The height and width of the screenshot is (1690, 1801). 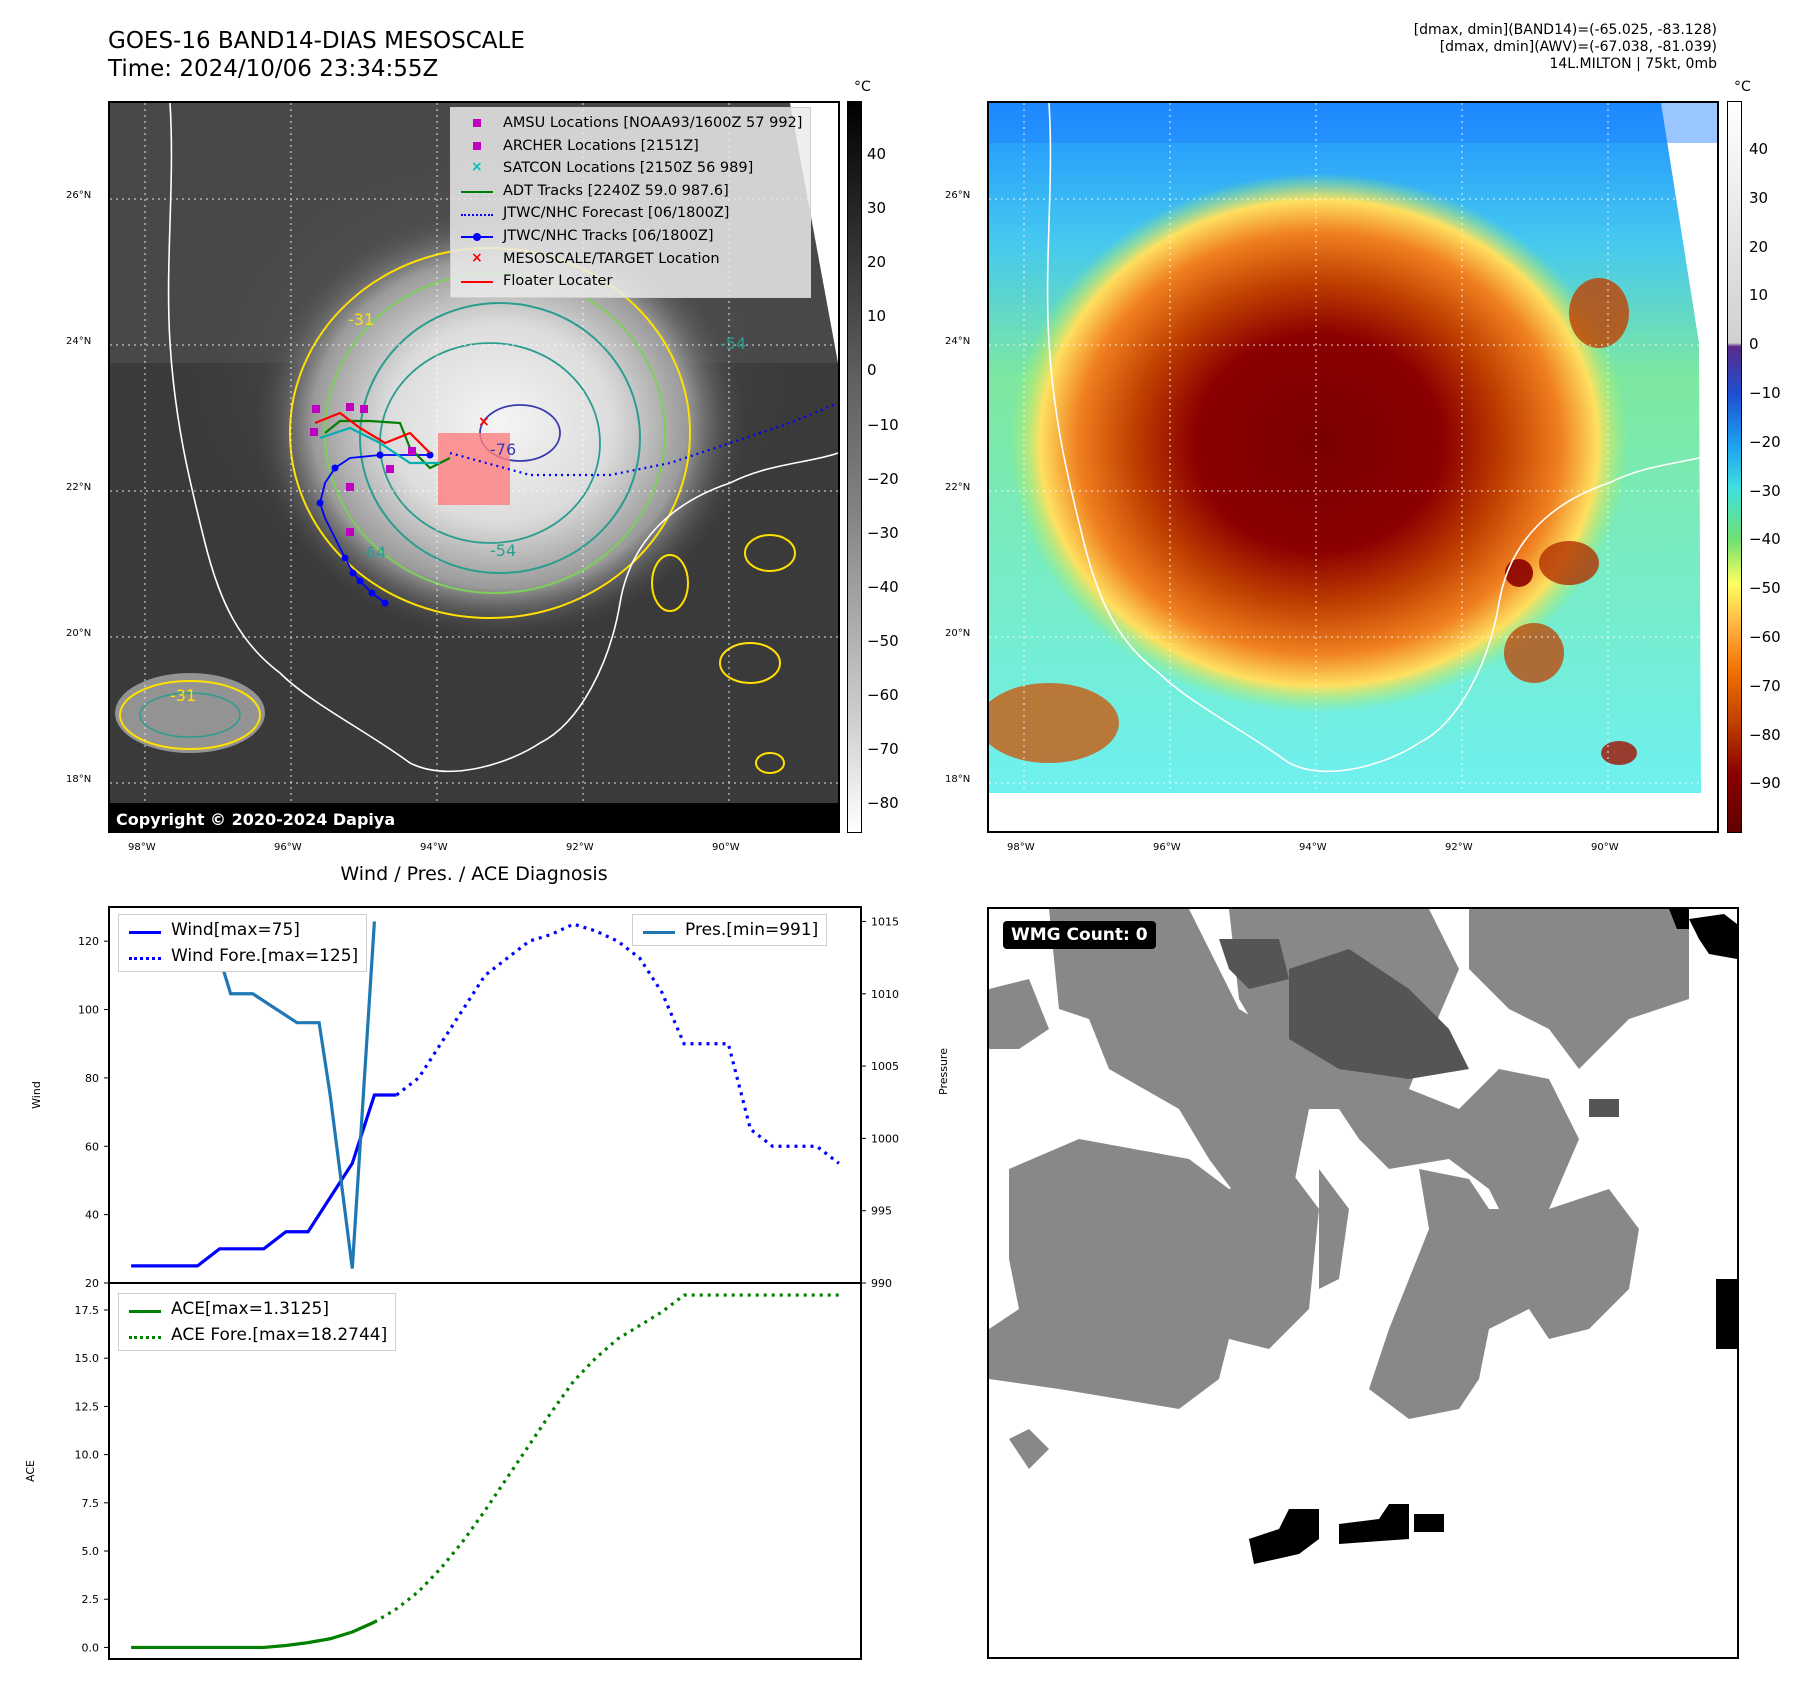 I want to click on wind-legend: Wind[max=75] Wind Fore.[max=125], so click(x=243, y=943).